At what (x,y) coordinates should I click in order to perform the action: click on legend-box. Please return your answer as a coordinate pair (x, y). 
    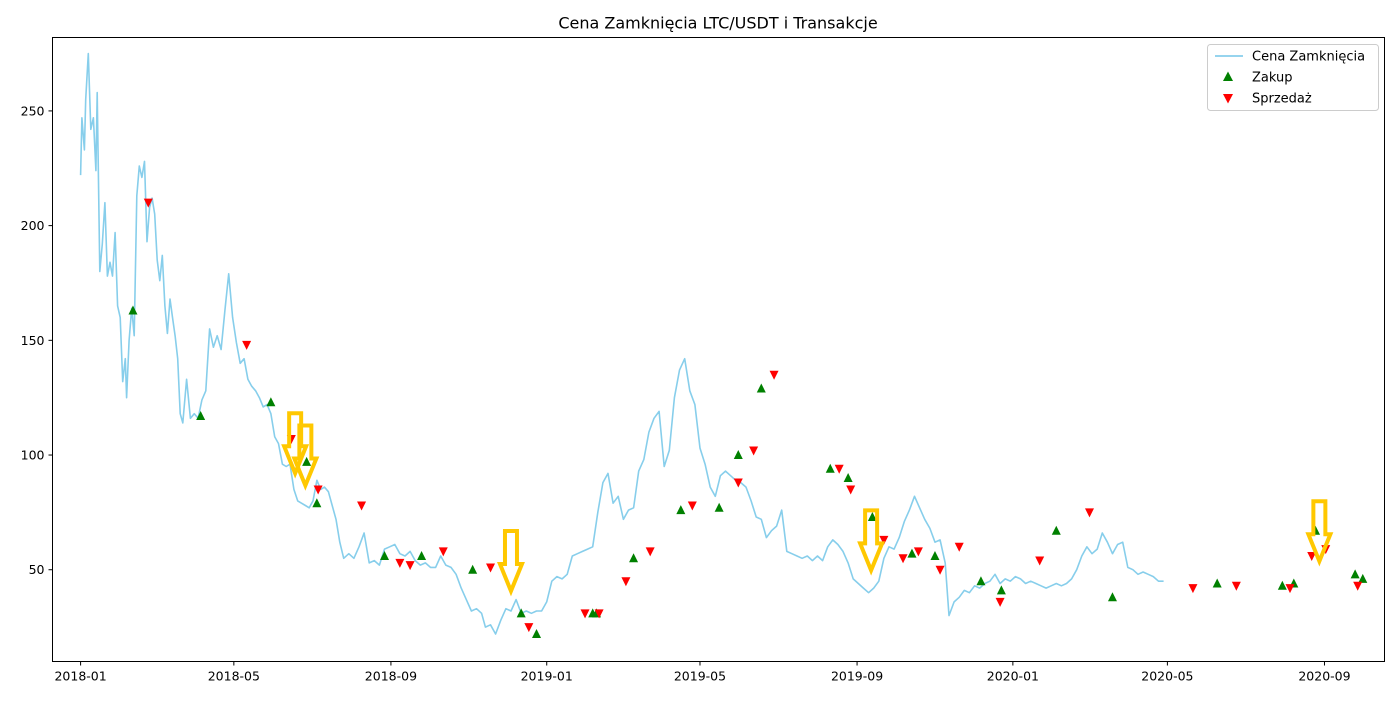
    Looking at the image, I should click on (1293, 77).